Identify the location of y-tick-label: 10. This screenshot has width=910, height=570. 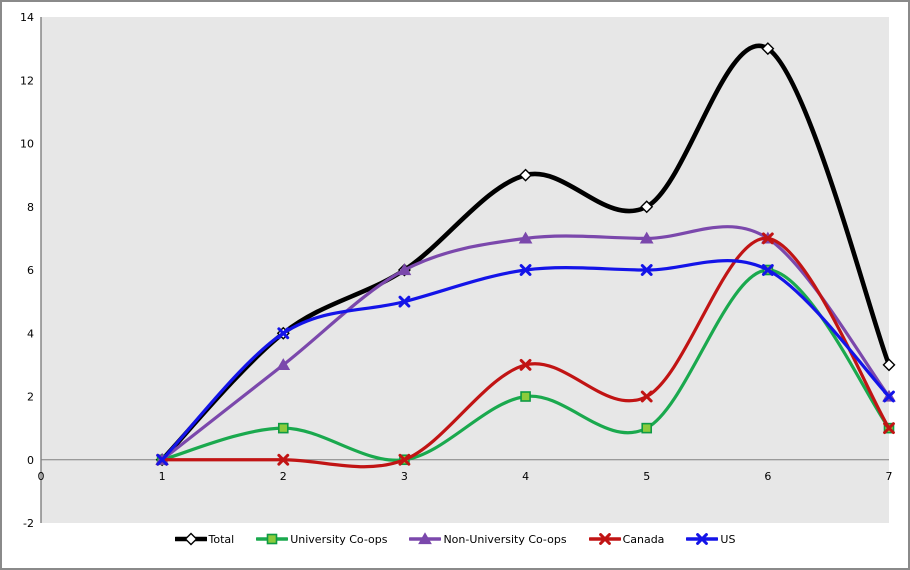
(27, 144).